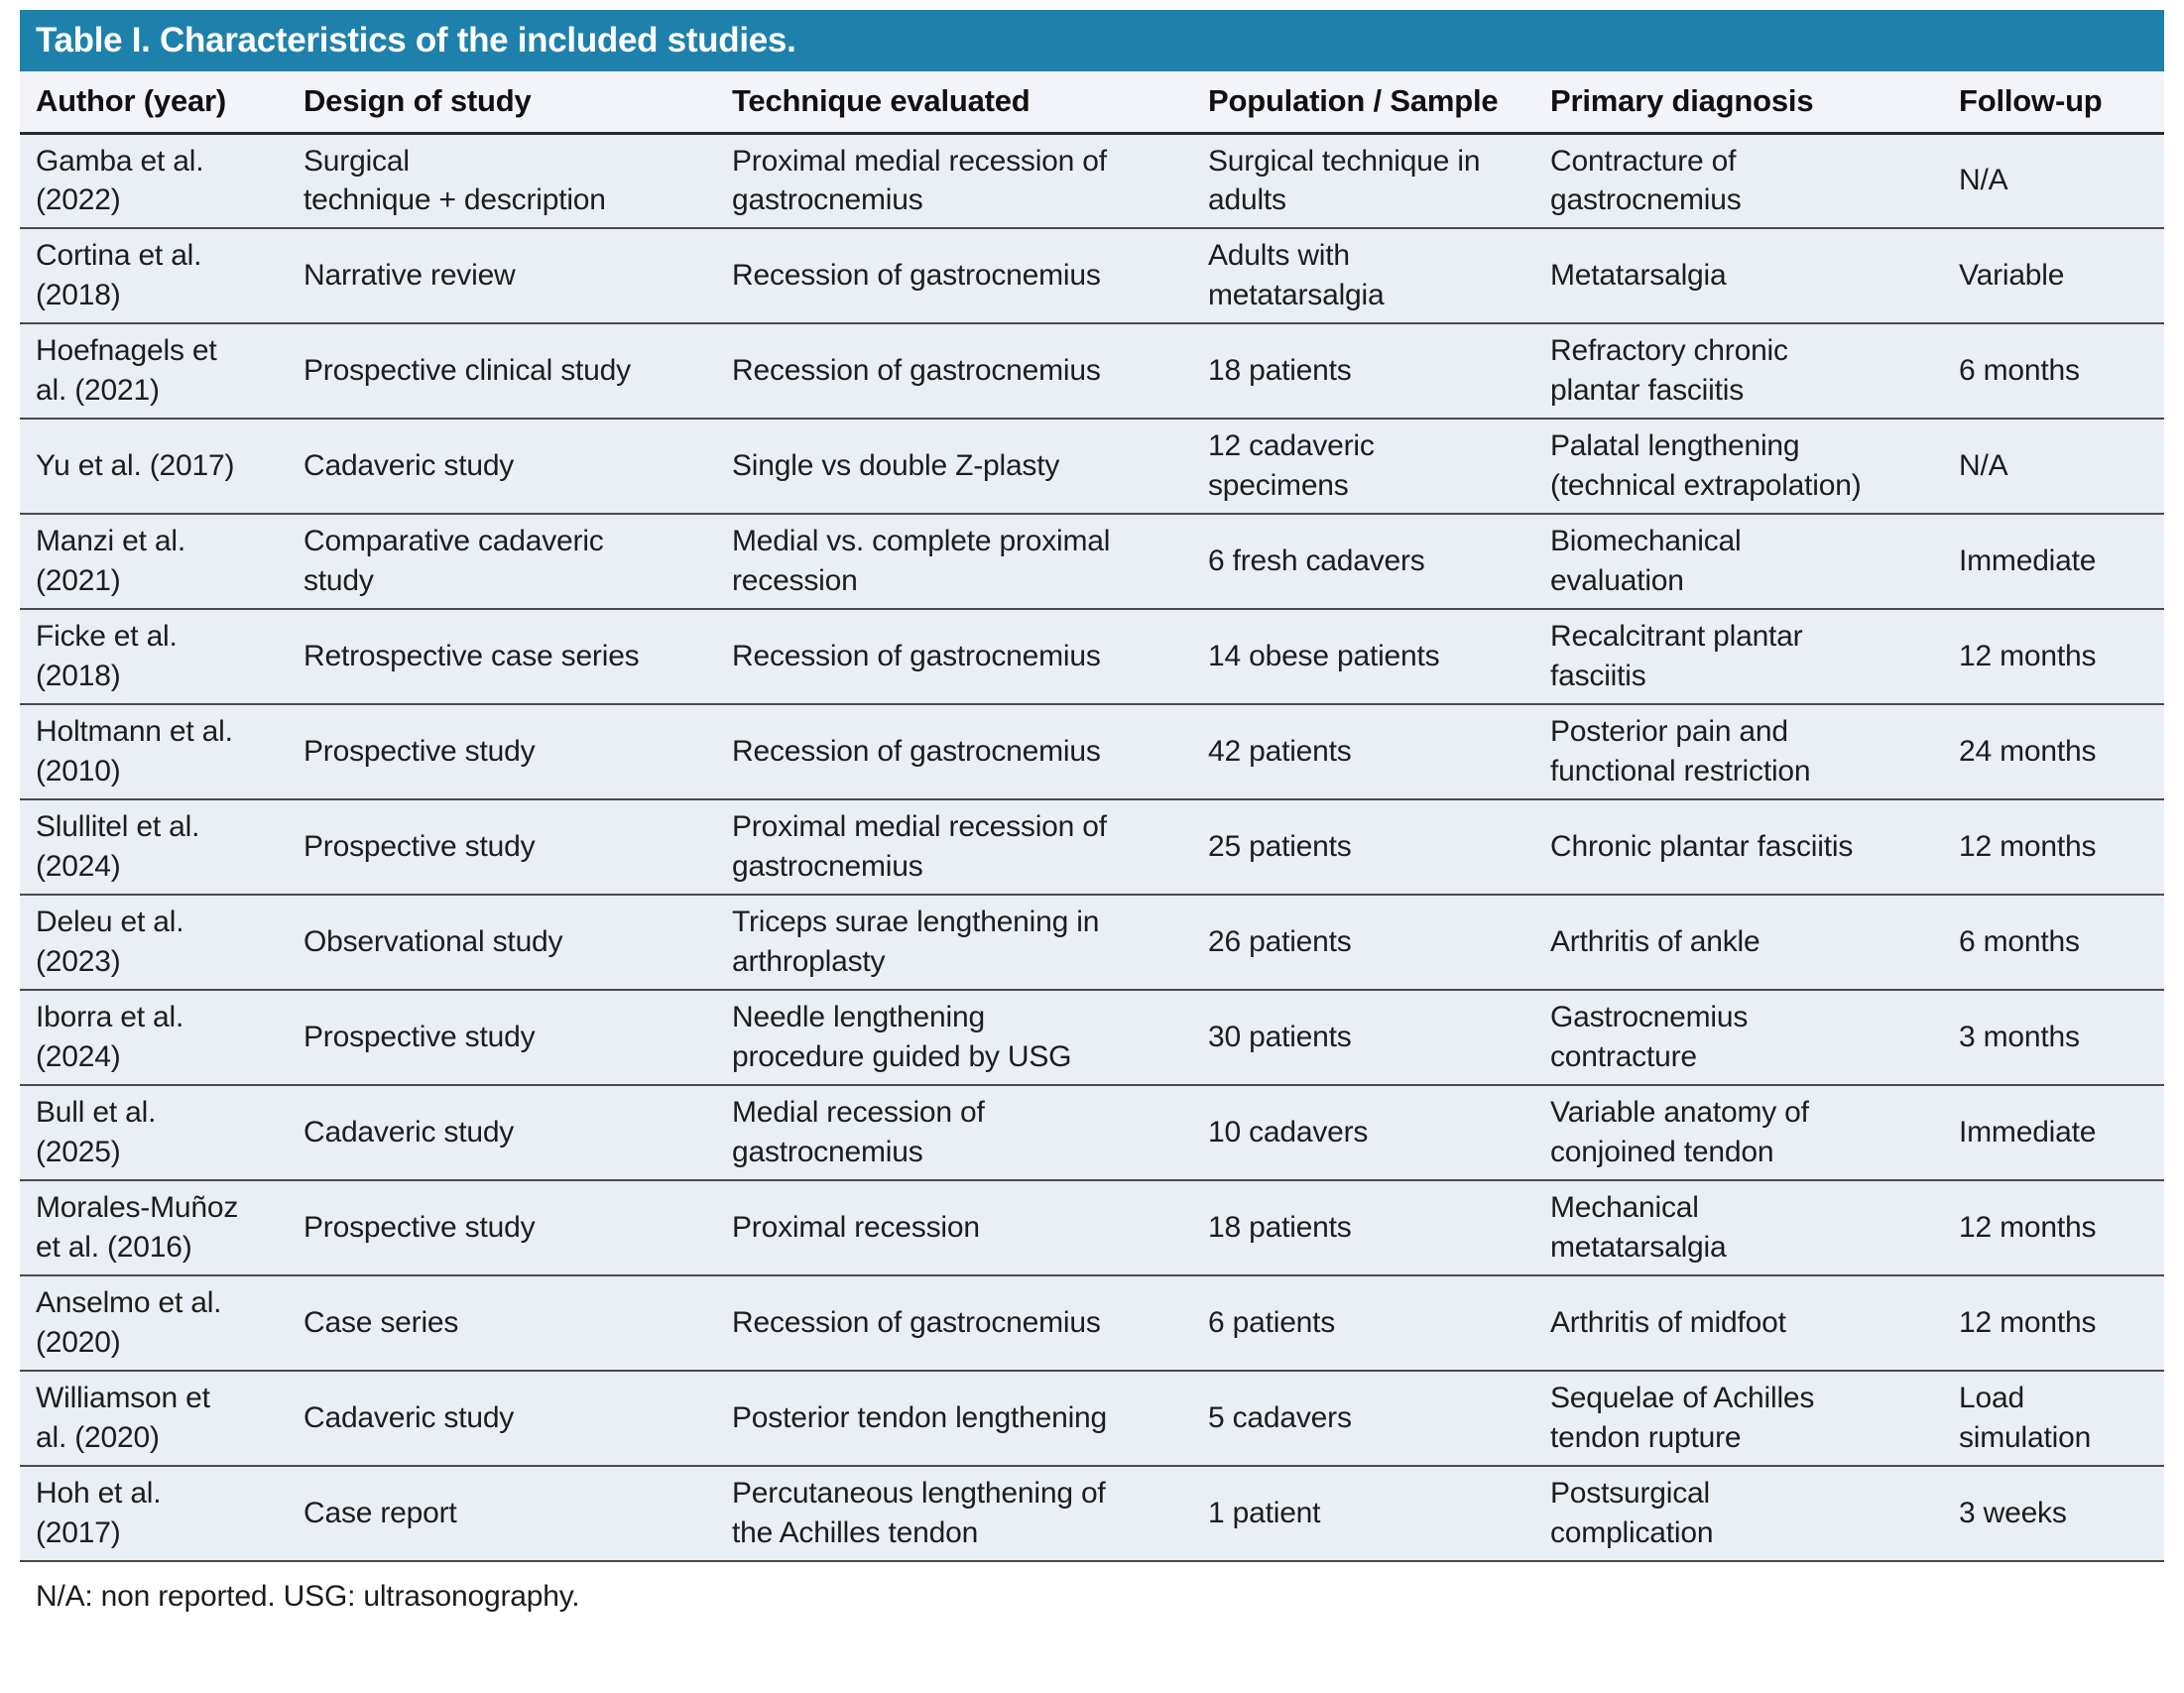 This screenshot has height=1693, width=2184. I want to click on cell-author: Morales-Muñoz et al. (2016), so click(154, 1228).